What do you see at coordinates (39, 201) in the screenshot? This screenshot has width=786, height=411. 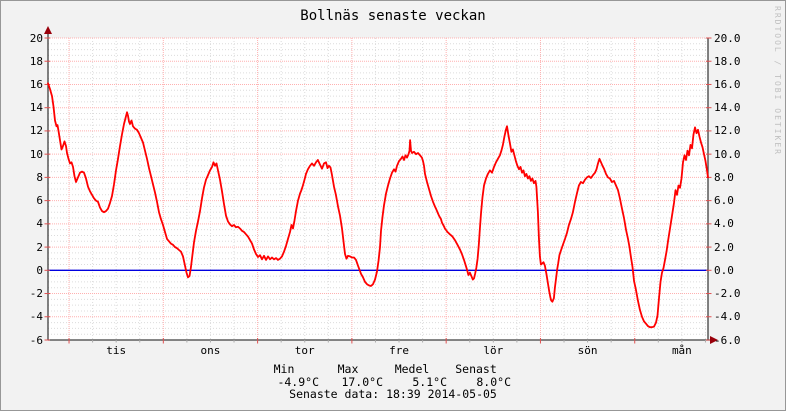 I see `y-axis-label-left: 6` at bounding box center [39, 201].